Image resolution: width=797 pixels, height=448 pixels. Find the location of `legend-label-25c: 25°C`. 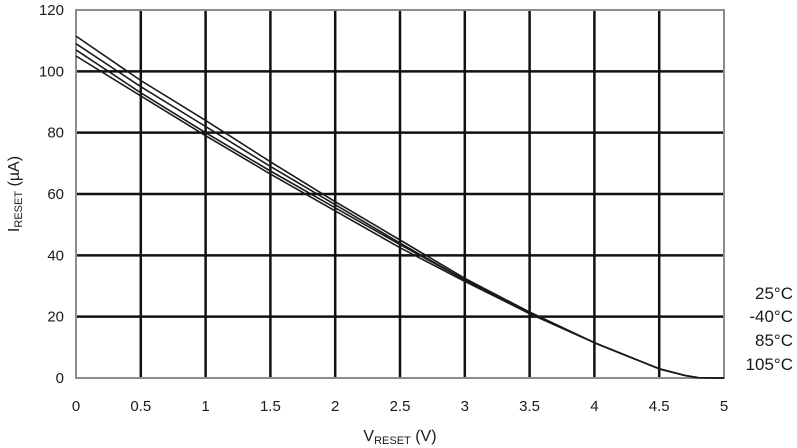

legend-label-25c: 25°C is located at coordinates (774, 293).